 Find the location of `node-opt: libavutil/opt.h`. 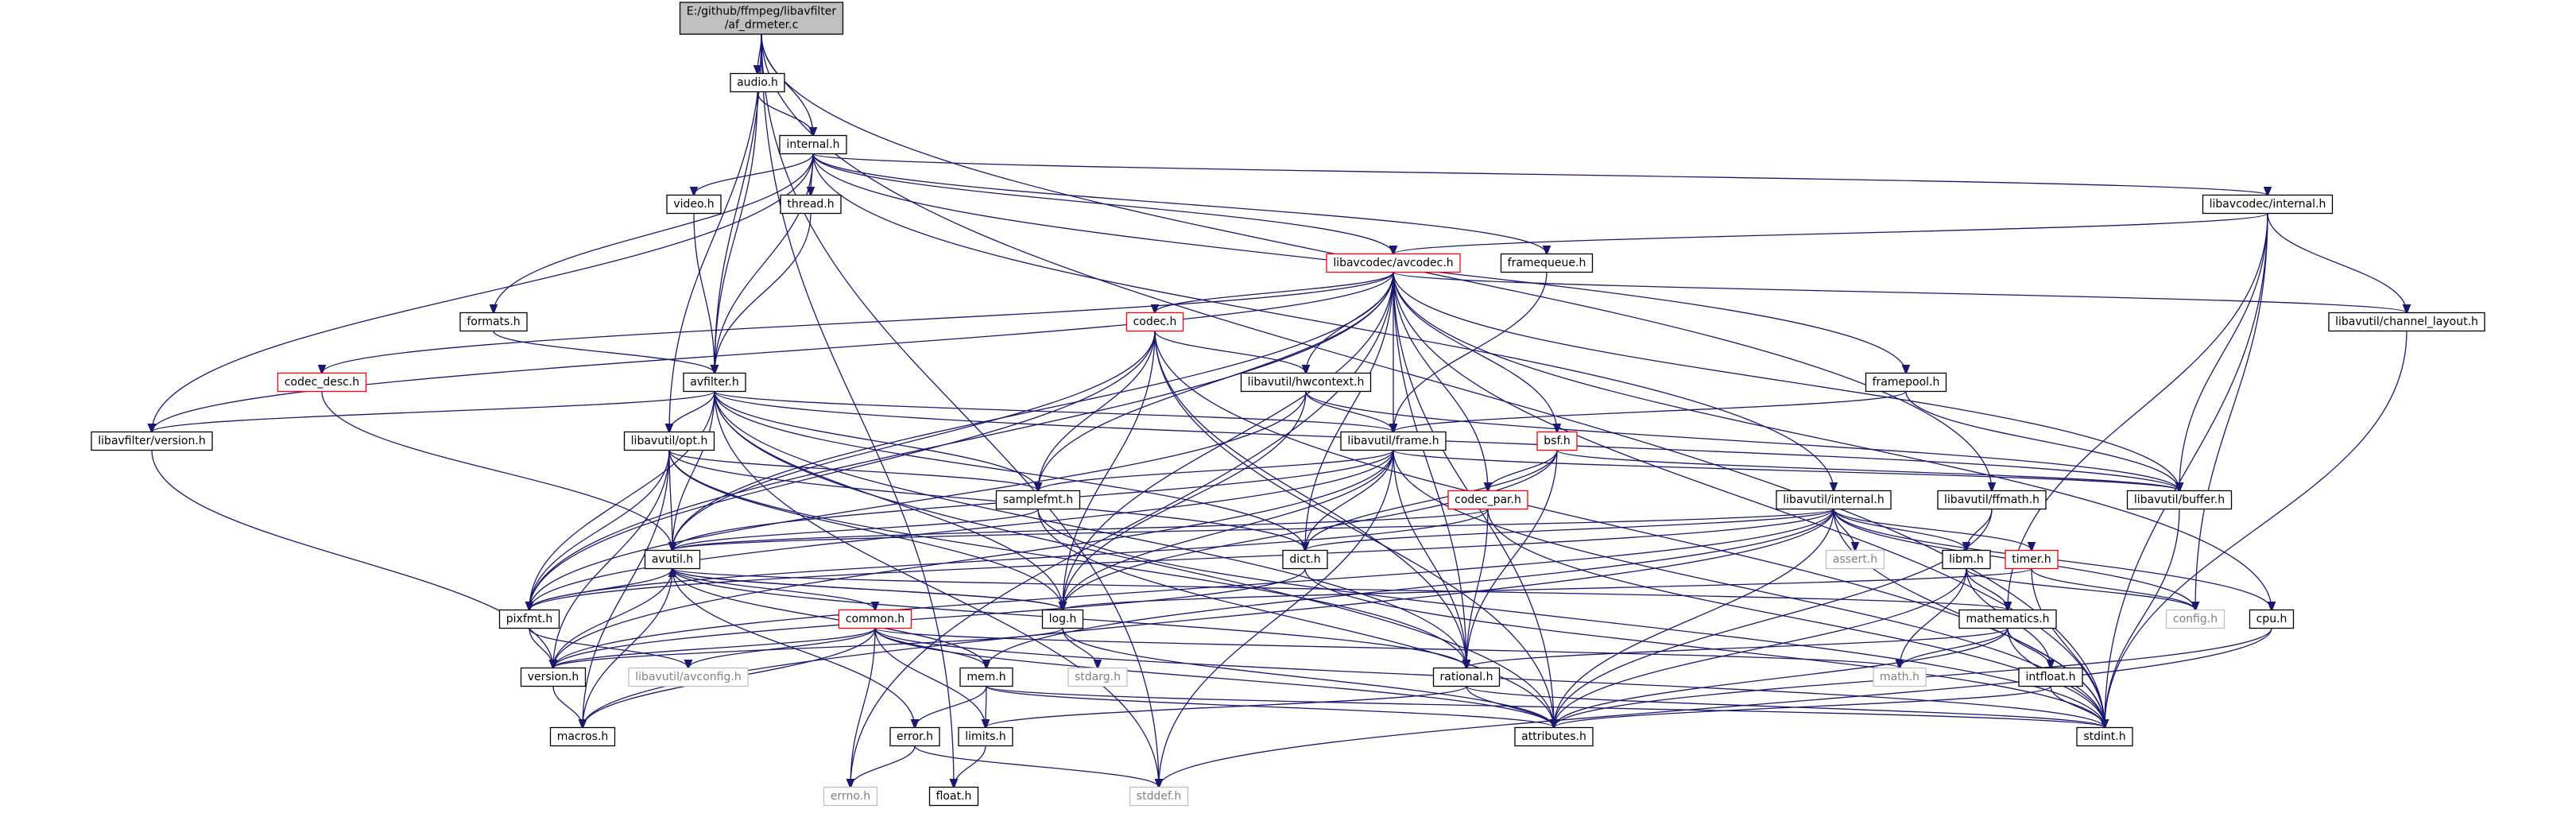

node-opt: libavutil/opt.h is located at coordinates (669, 441).